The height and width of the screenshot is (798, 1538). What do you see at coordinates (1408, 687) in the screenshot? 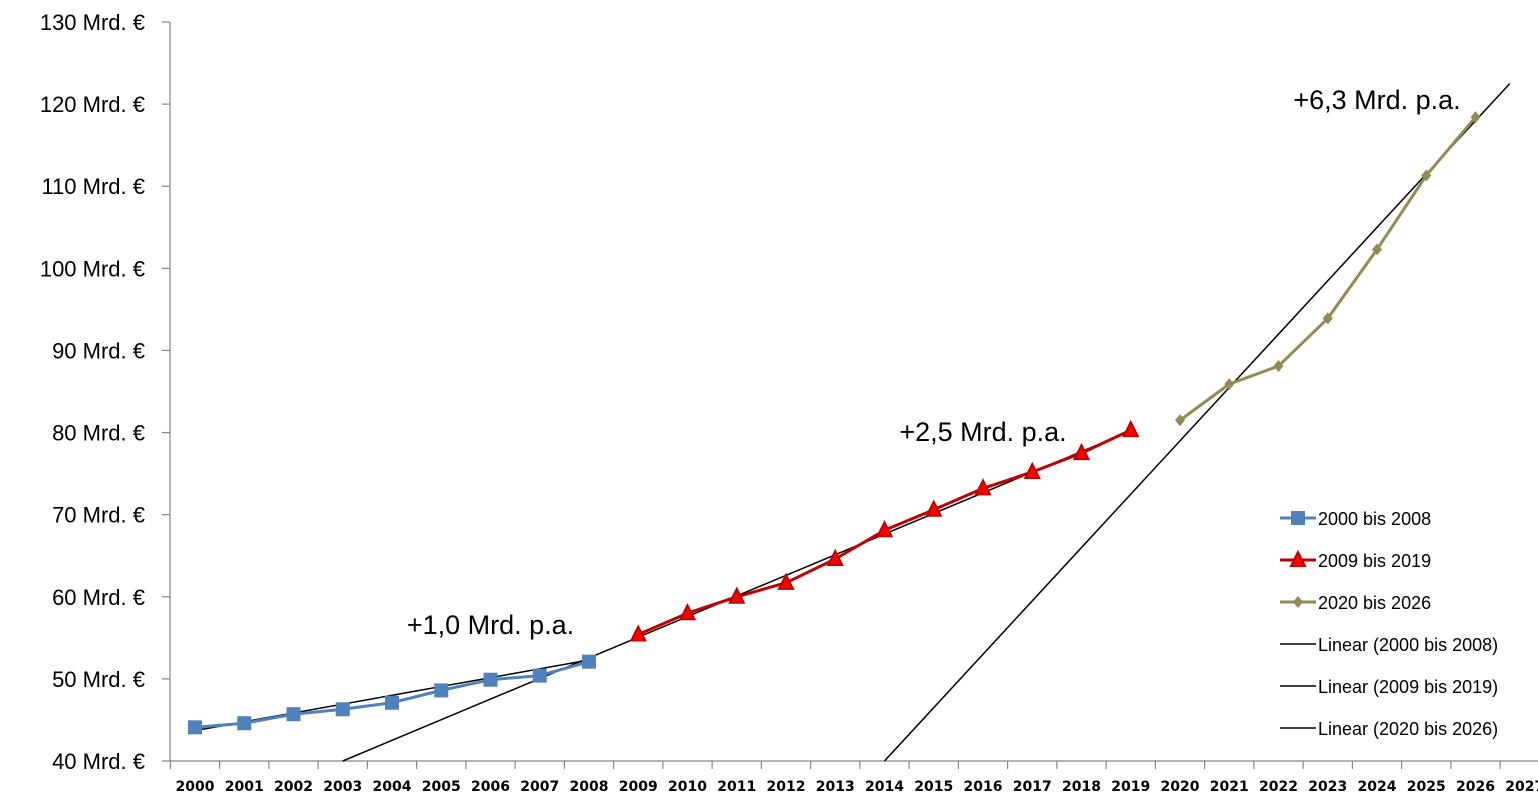
I see `legend-label: Linear (2009 bis 2019)` at bounding box center [1408, 687].